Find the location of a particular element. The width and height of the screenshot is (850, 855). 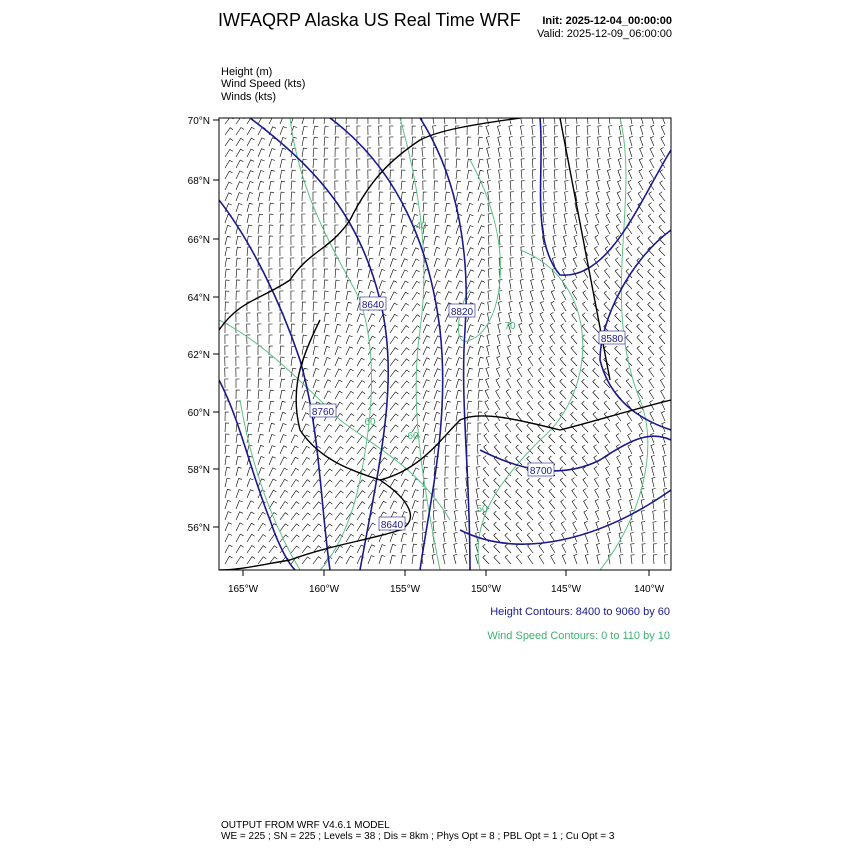

lat-label: 60°N is located at coordinates (199, 413).